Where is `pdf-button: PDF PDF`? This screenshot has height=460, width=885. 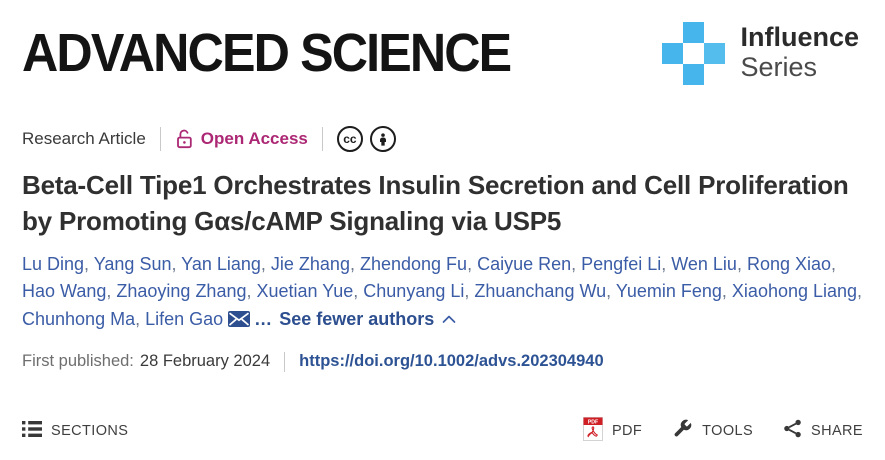 pdf-button: PDF PDF is located at coordinates (612, 431).